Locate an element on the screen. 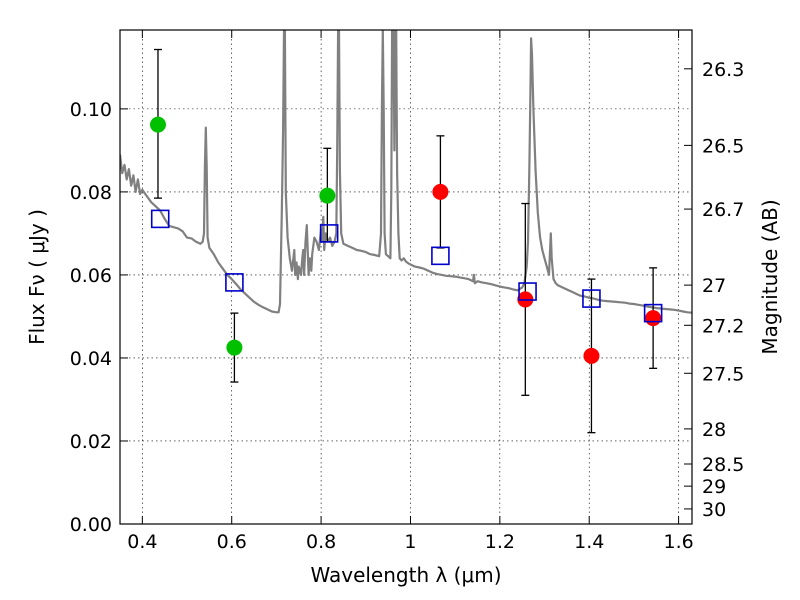 The height and width of the screenshot is (600, 800). x-tick-label: 1 is located at coordinates (410, 542).